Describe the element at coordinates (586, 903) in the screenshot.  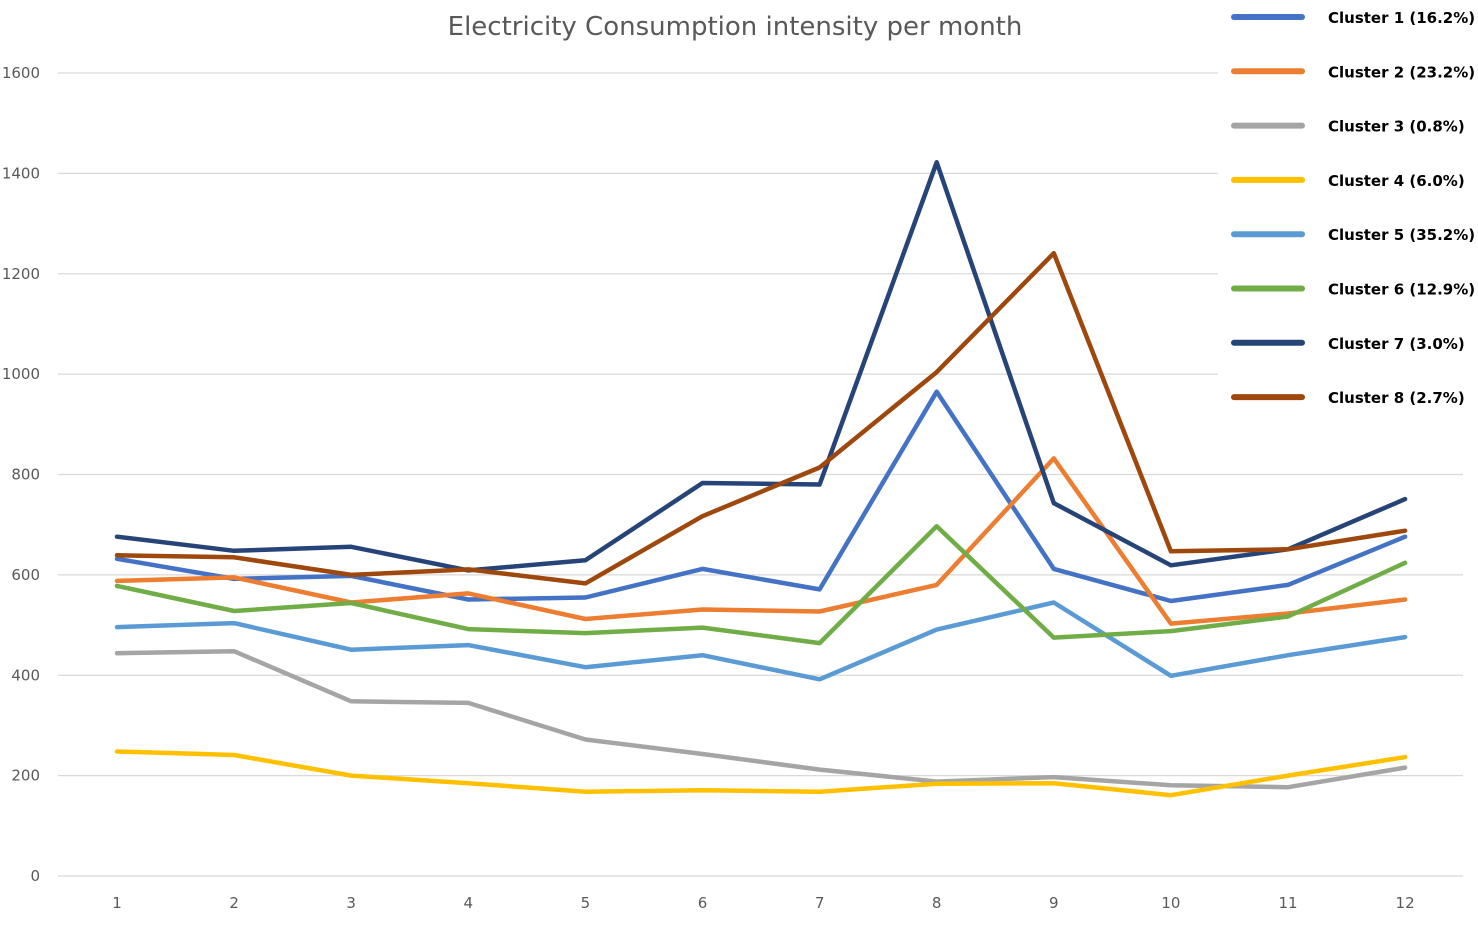
I see `x-tick-label: 5` at that location.